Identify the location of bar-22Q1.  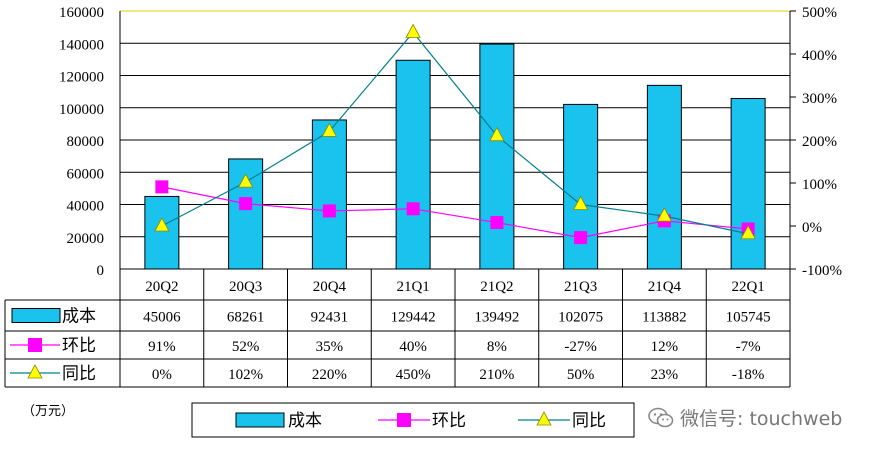
(748, 183).